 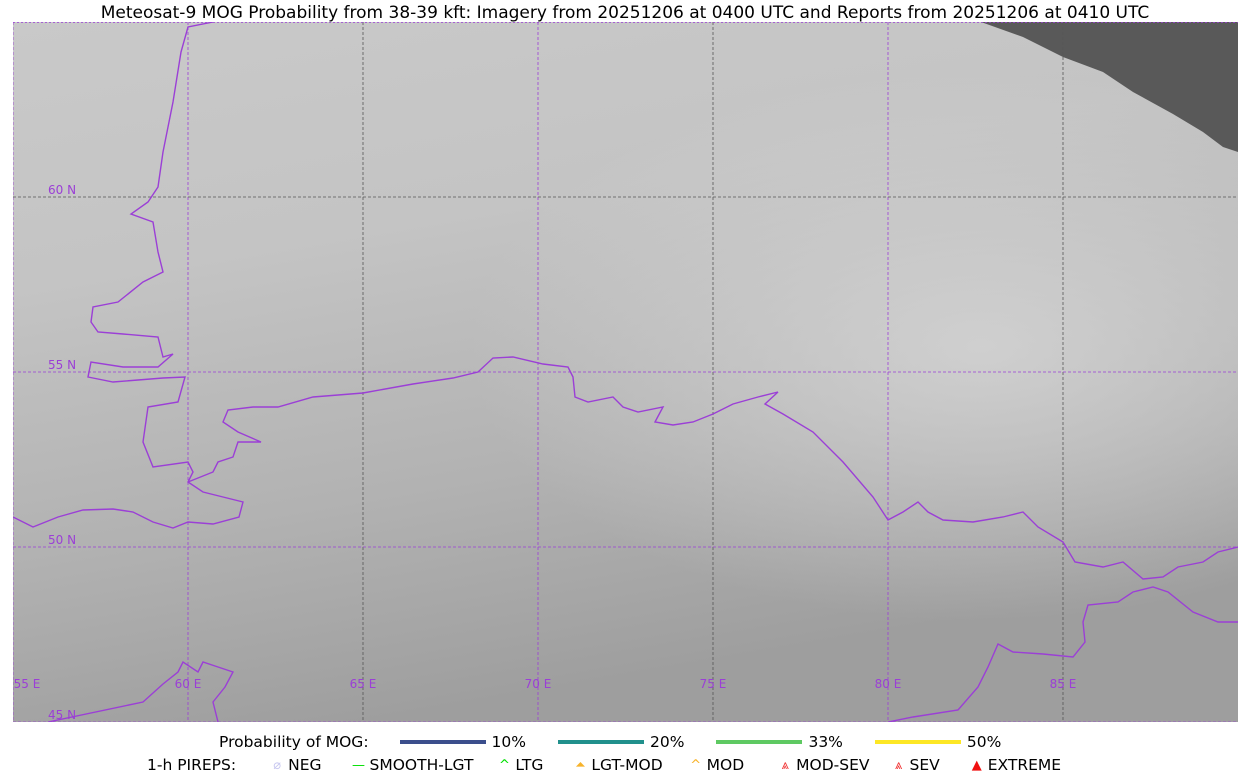 I want to click on pirep-legend-text: EXTREME, so click(x=1024, y=765).